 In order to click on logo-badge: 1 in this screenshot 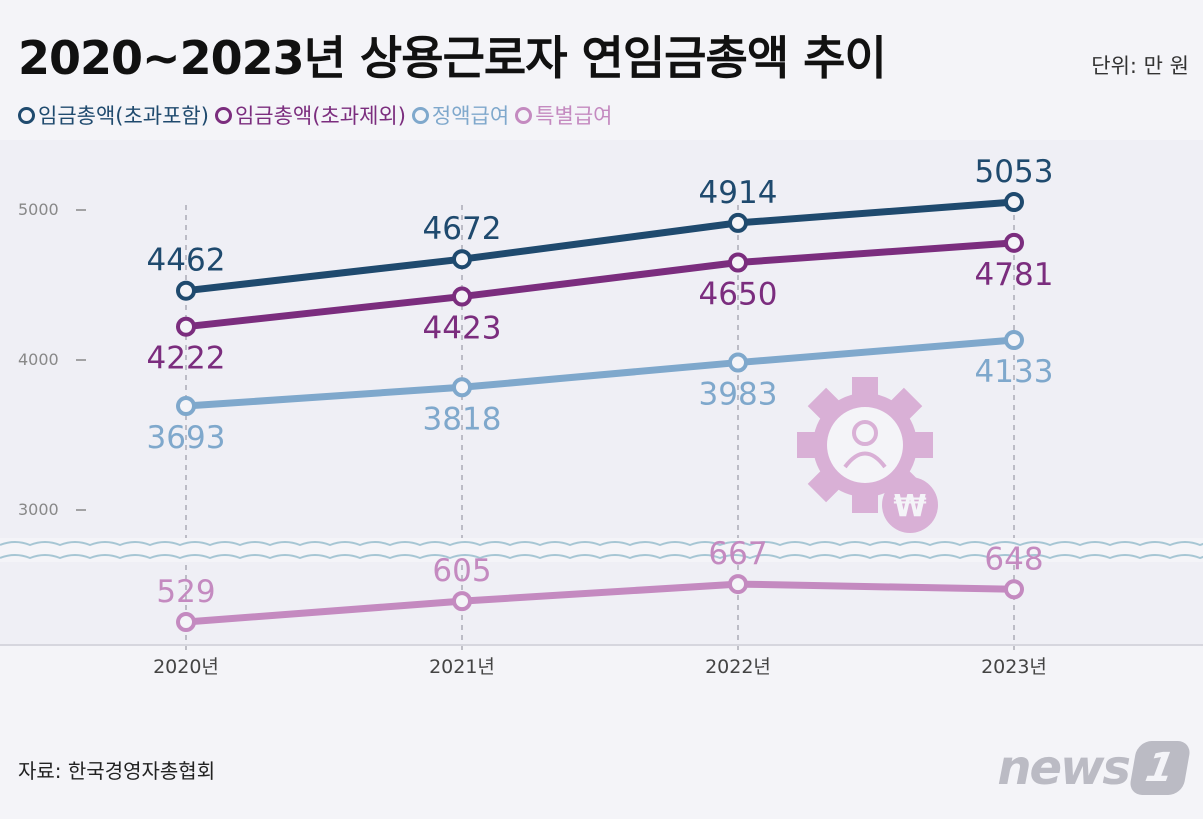, I will do `click(1160, 768)`.